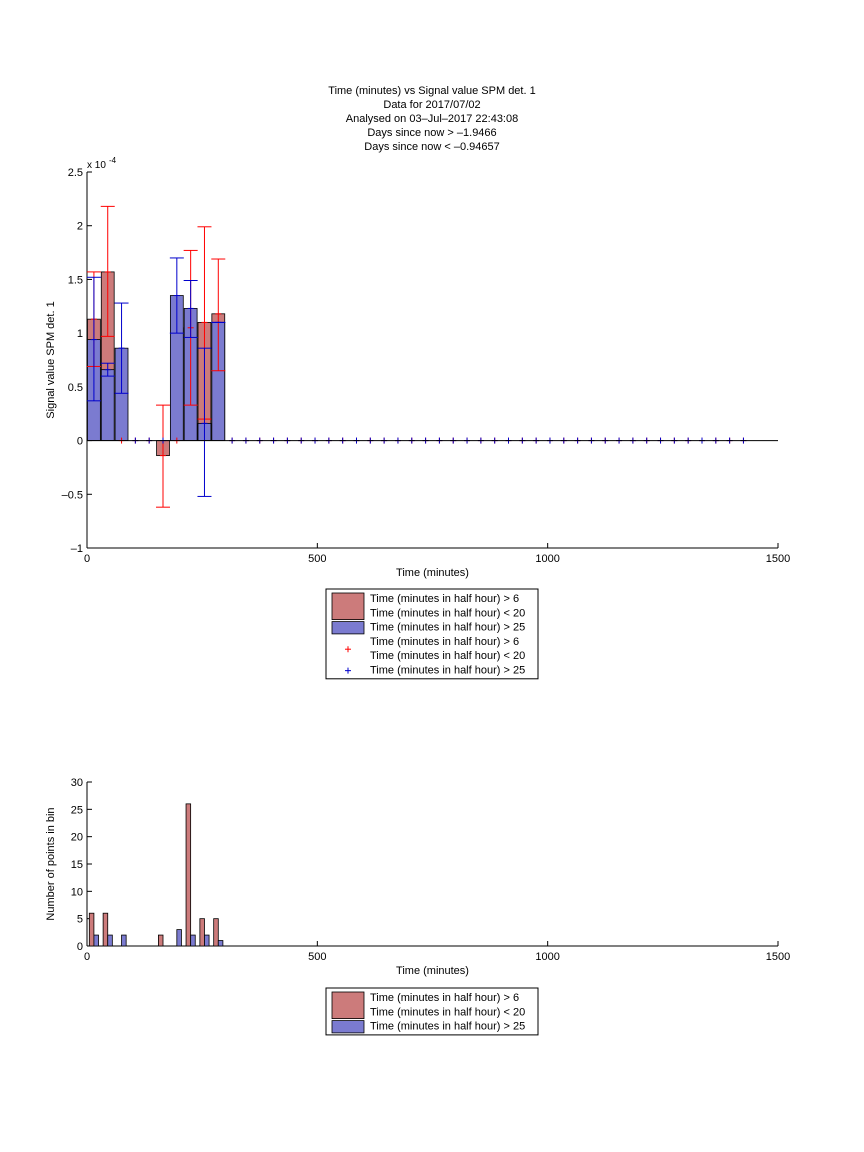  What do you see at coordinates (77, 865) in the screenshot?
I see `y-tick-label: 15` at bounding box center [77, 865].